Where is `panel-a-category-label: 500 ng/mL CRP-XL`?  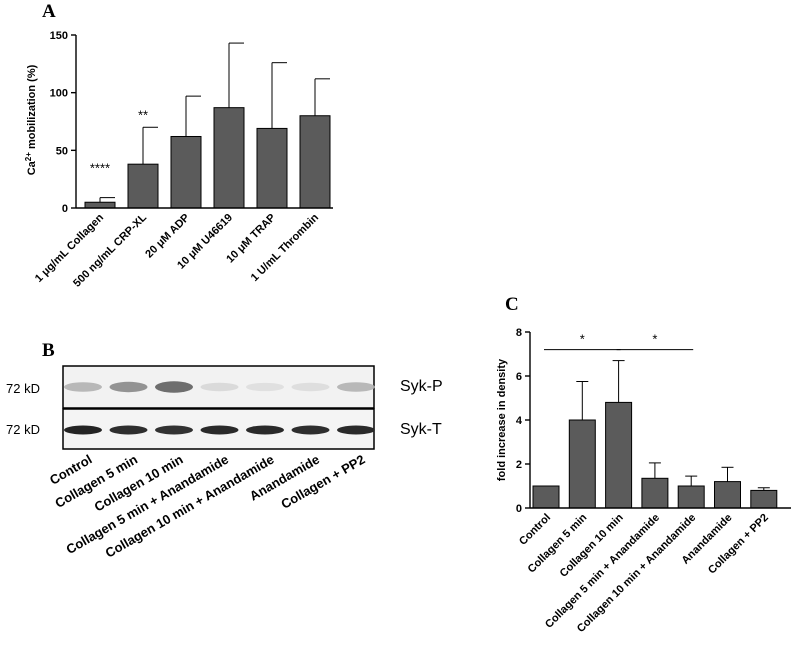 panel-a-category-label: 500 ng/mL CRP-XL is located at coordinates (110, 250).